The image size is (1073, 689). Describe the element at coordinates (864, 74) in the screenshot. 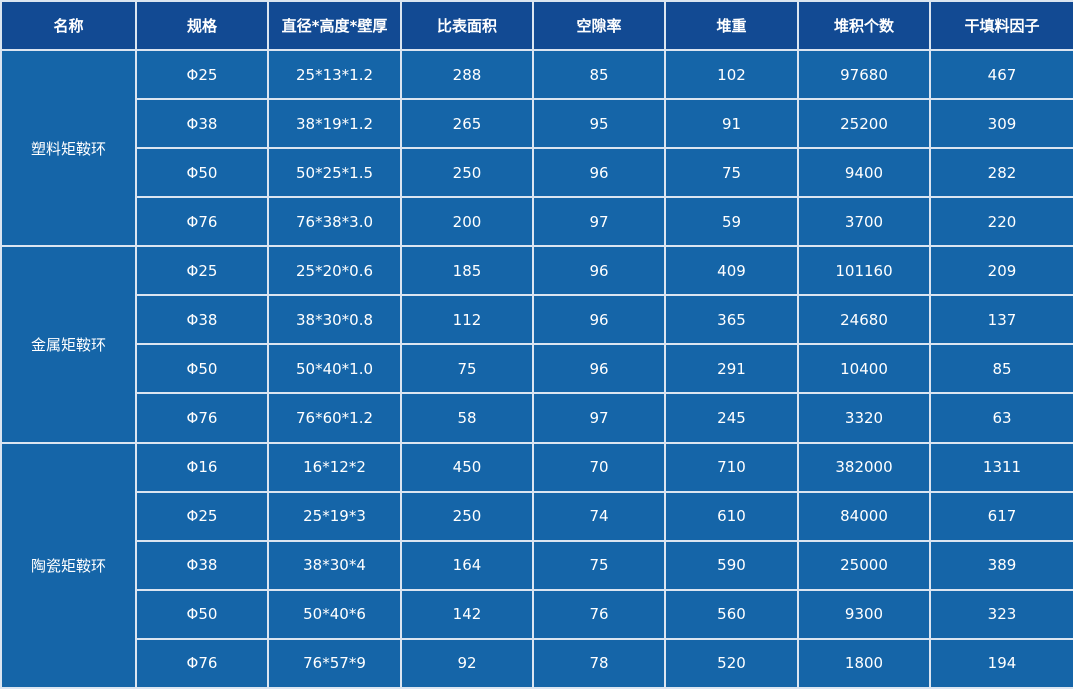

I see `table-cell: 97680` at that location.